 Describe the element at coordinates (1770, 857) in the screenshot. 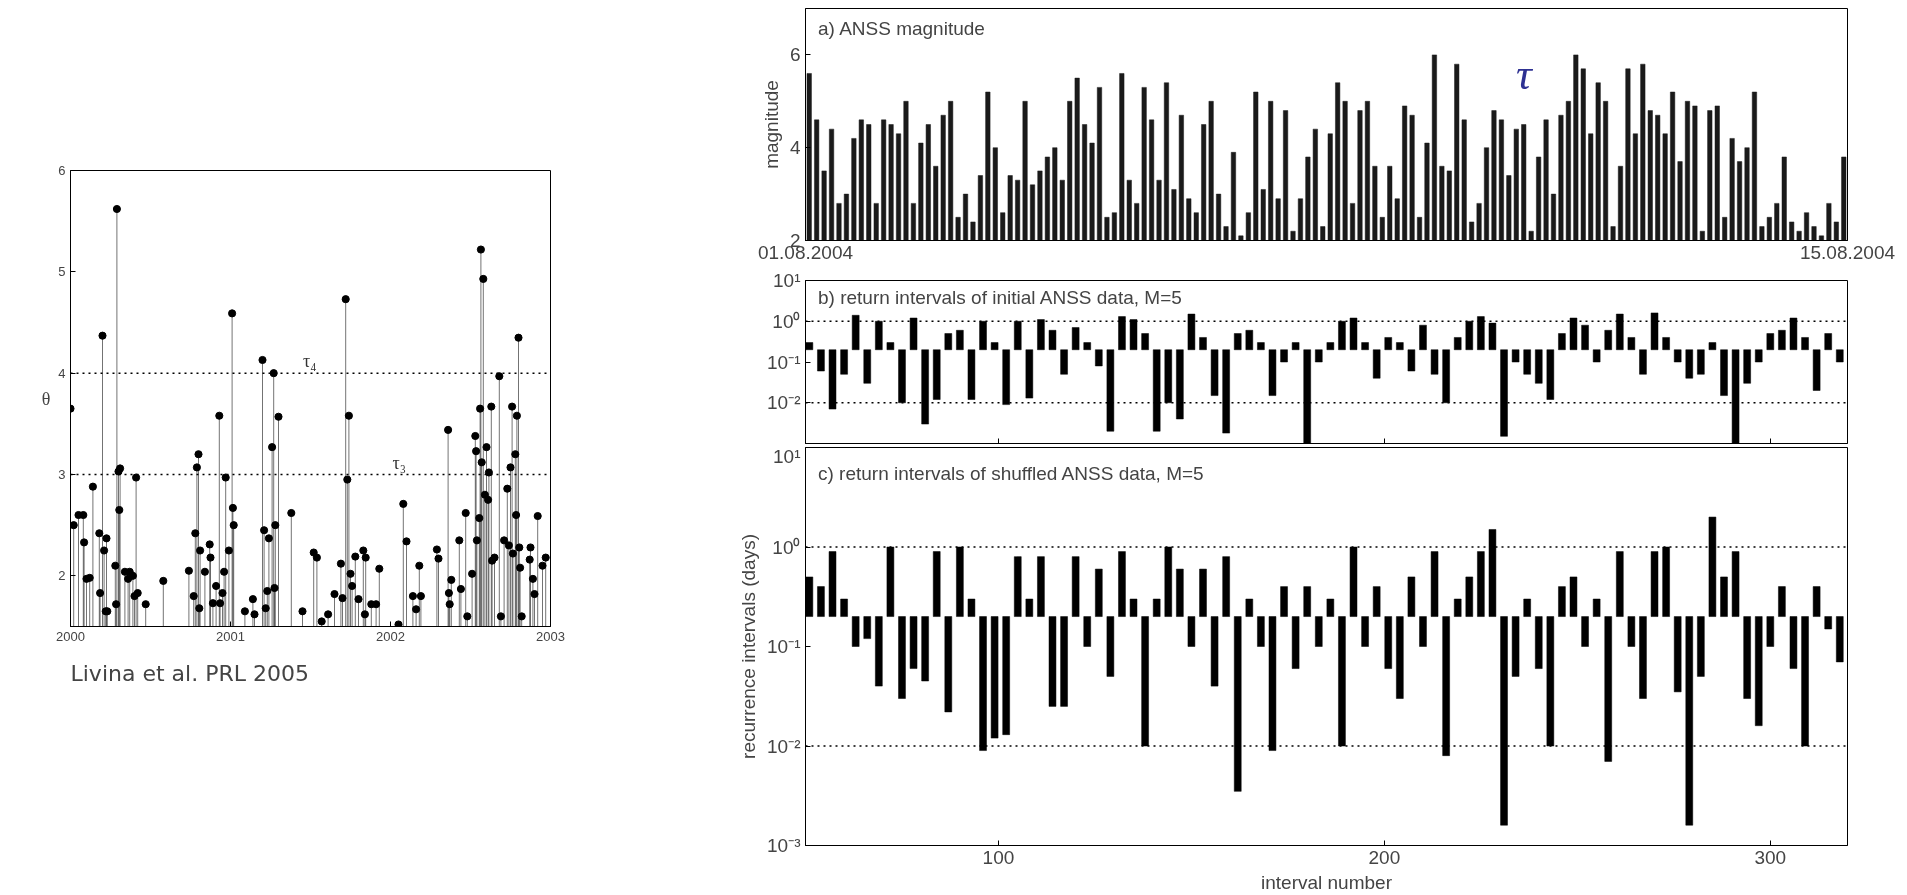

I see `x-tick-label: 300` at that location.